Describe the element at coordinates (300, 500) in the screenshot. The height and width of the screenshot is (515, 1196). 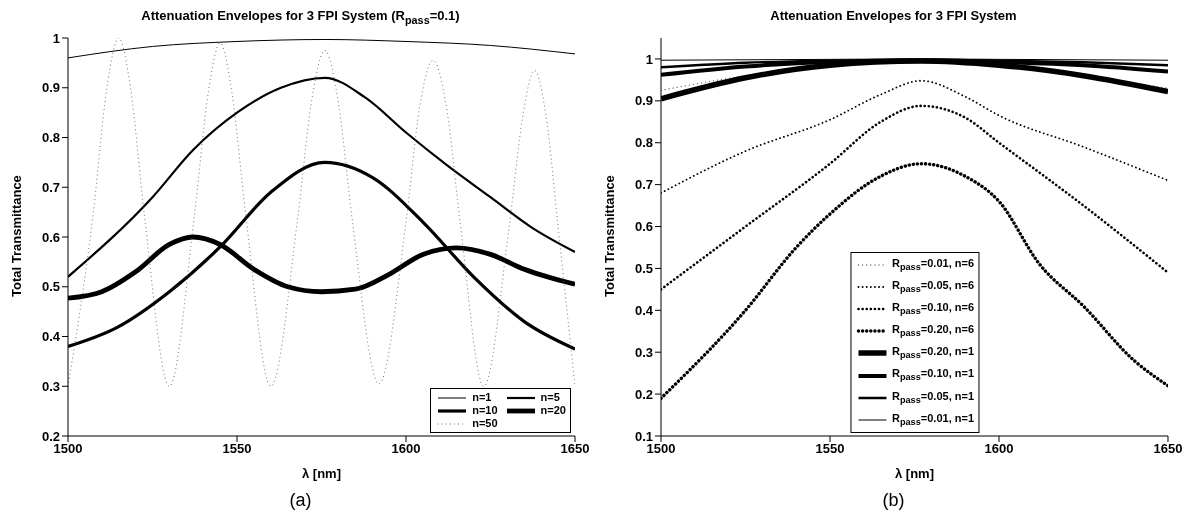
I see `text: (a)` at that location.